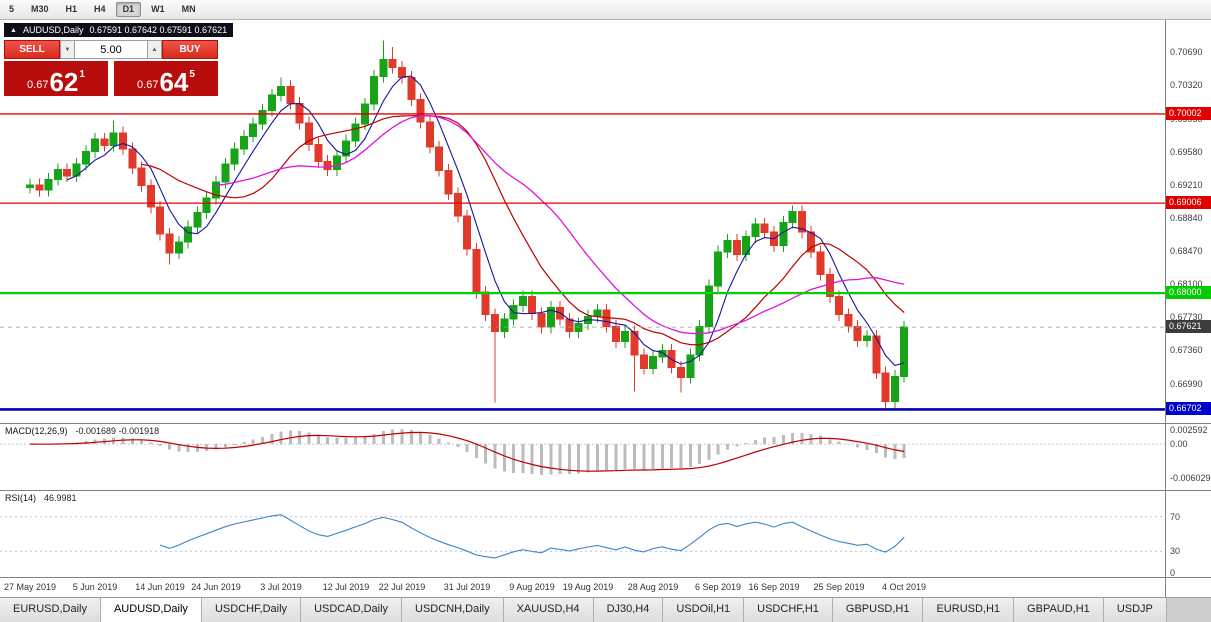 This screenshot has width=1211, height=622. I want to click on date-label: 6 Sep 2019, so click(718, 587).